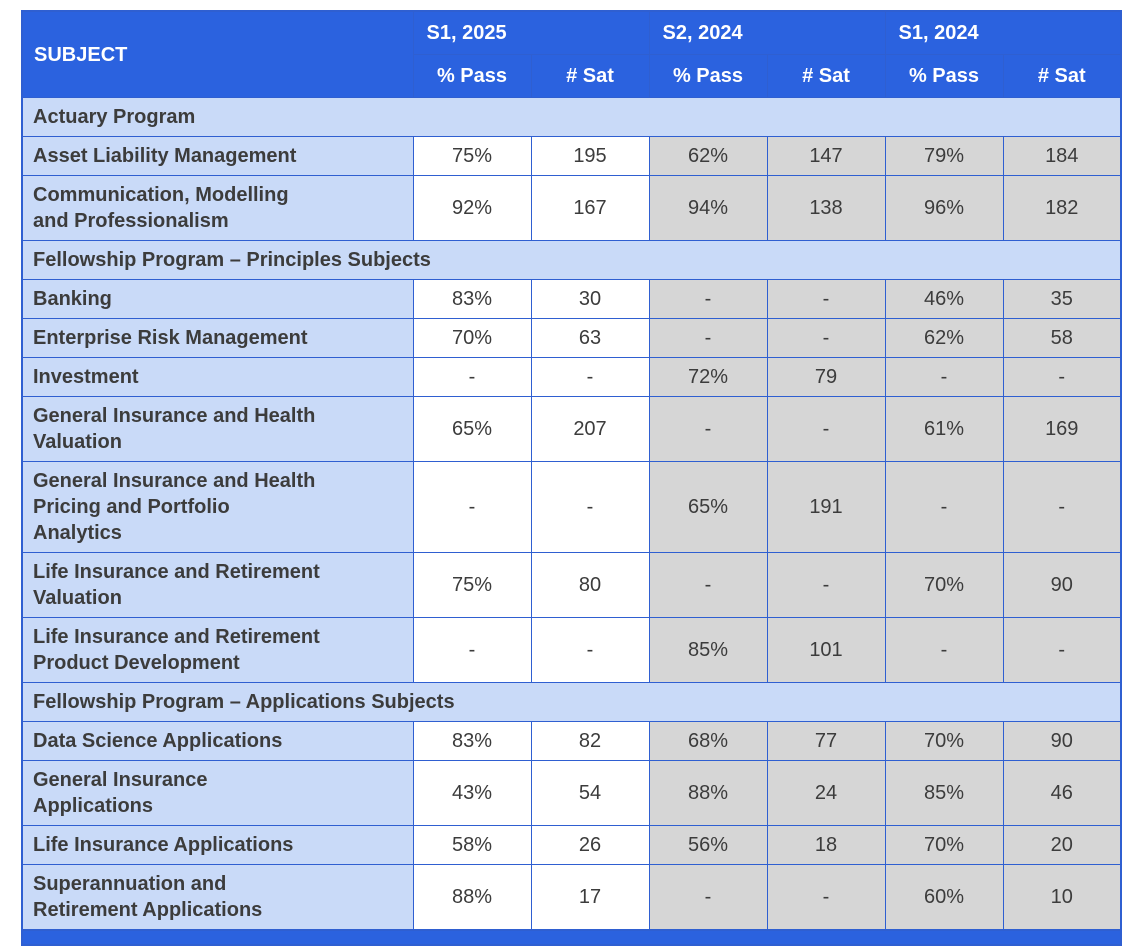 The height and width of the screenshot is (952, 1136). Describe the element at coordinates (1062, 338) in the screenshot. I see `sat-count-cell: 58` at that location.